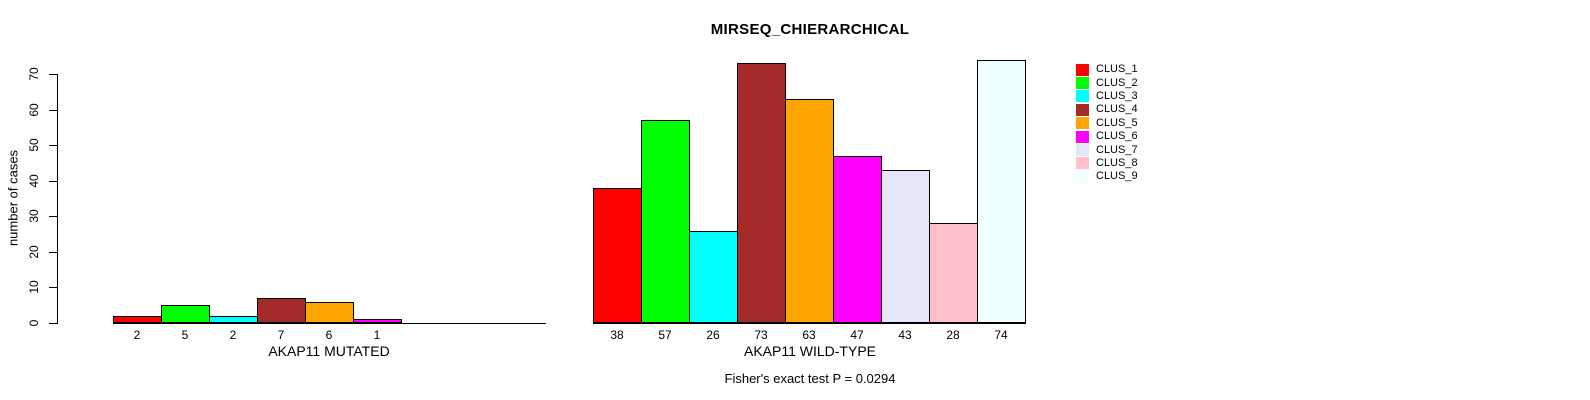 Image resolution: width=1590 pixels, height=400 pixels. What do you see at coordinates (809, 335) in the screenshot?
I see `bar-label: 63` at bounding box center [809, 335].